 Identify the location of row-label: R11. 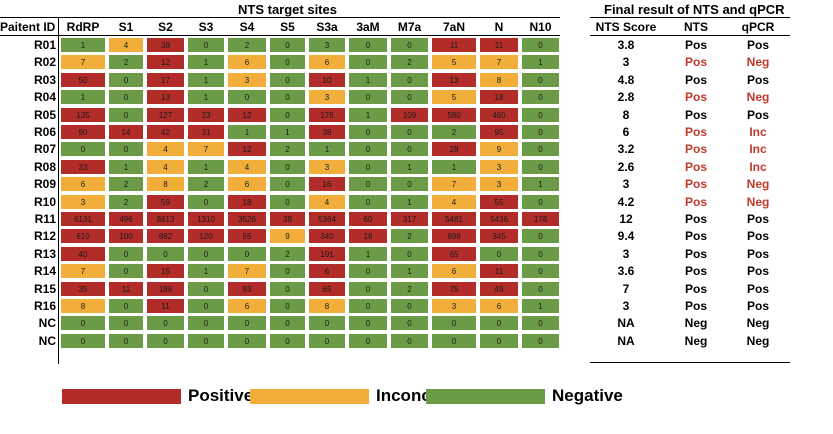
(45, 219).